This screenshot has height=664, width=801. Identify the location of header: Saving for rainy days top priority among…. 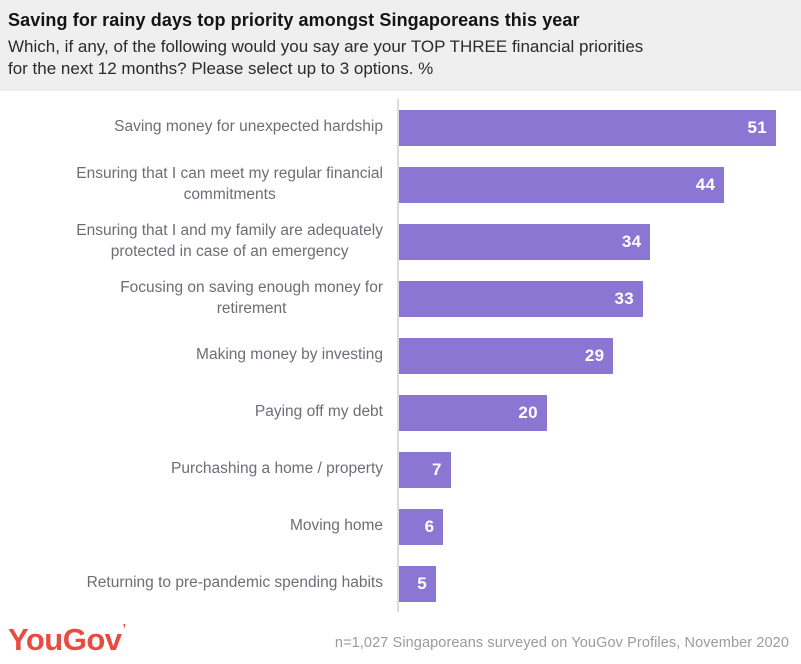
(400, 46).